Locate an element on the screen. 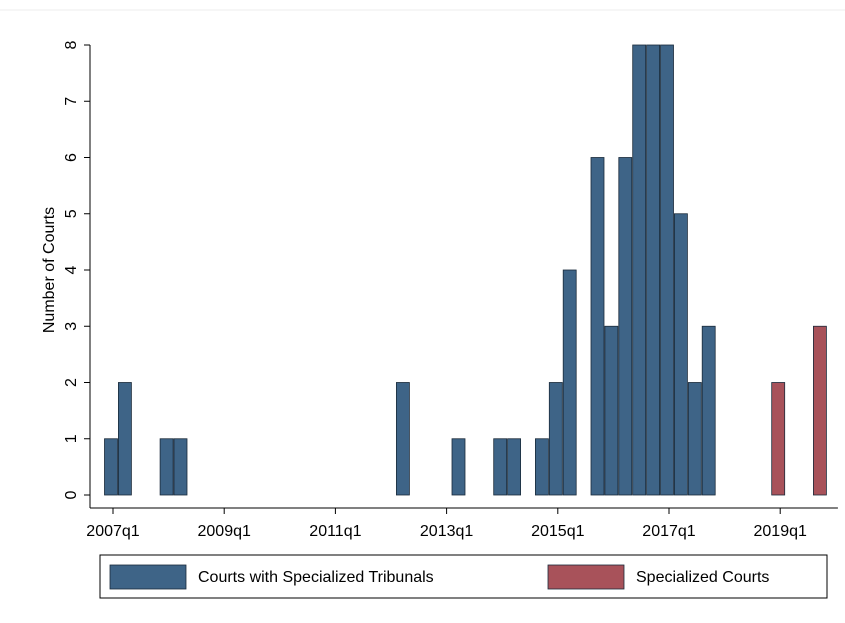 This screenshot has height=623, width=845. x-tick-label: 2011q1 is located at coordinates (335, 531).